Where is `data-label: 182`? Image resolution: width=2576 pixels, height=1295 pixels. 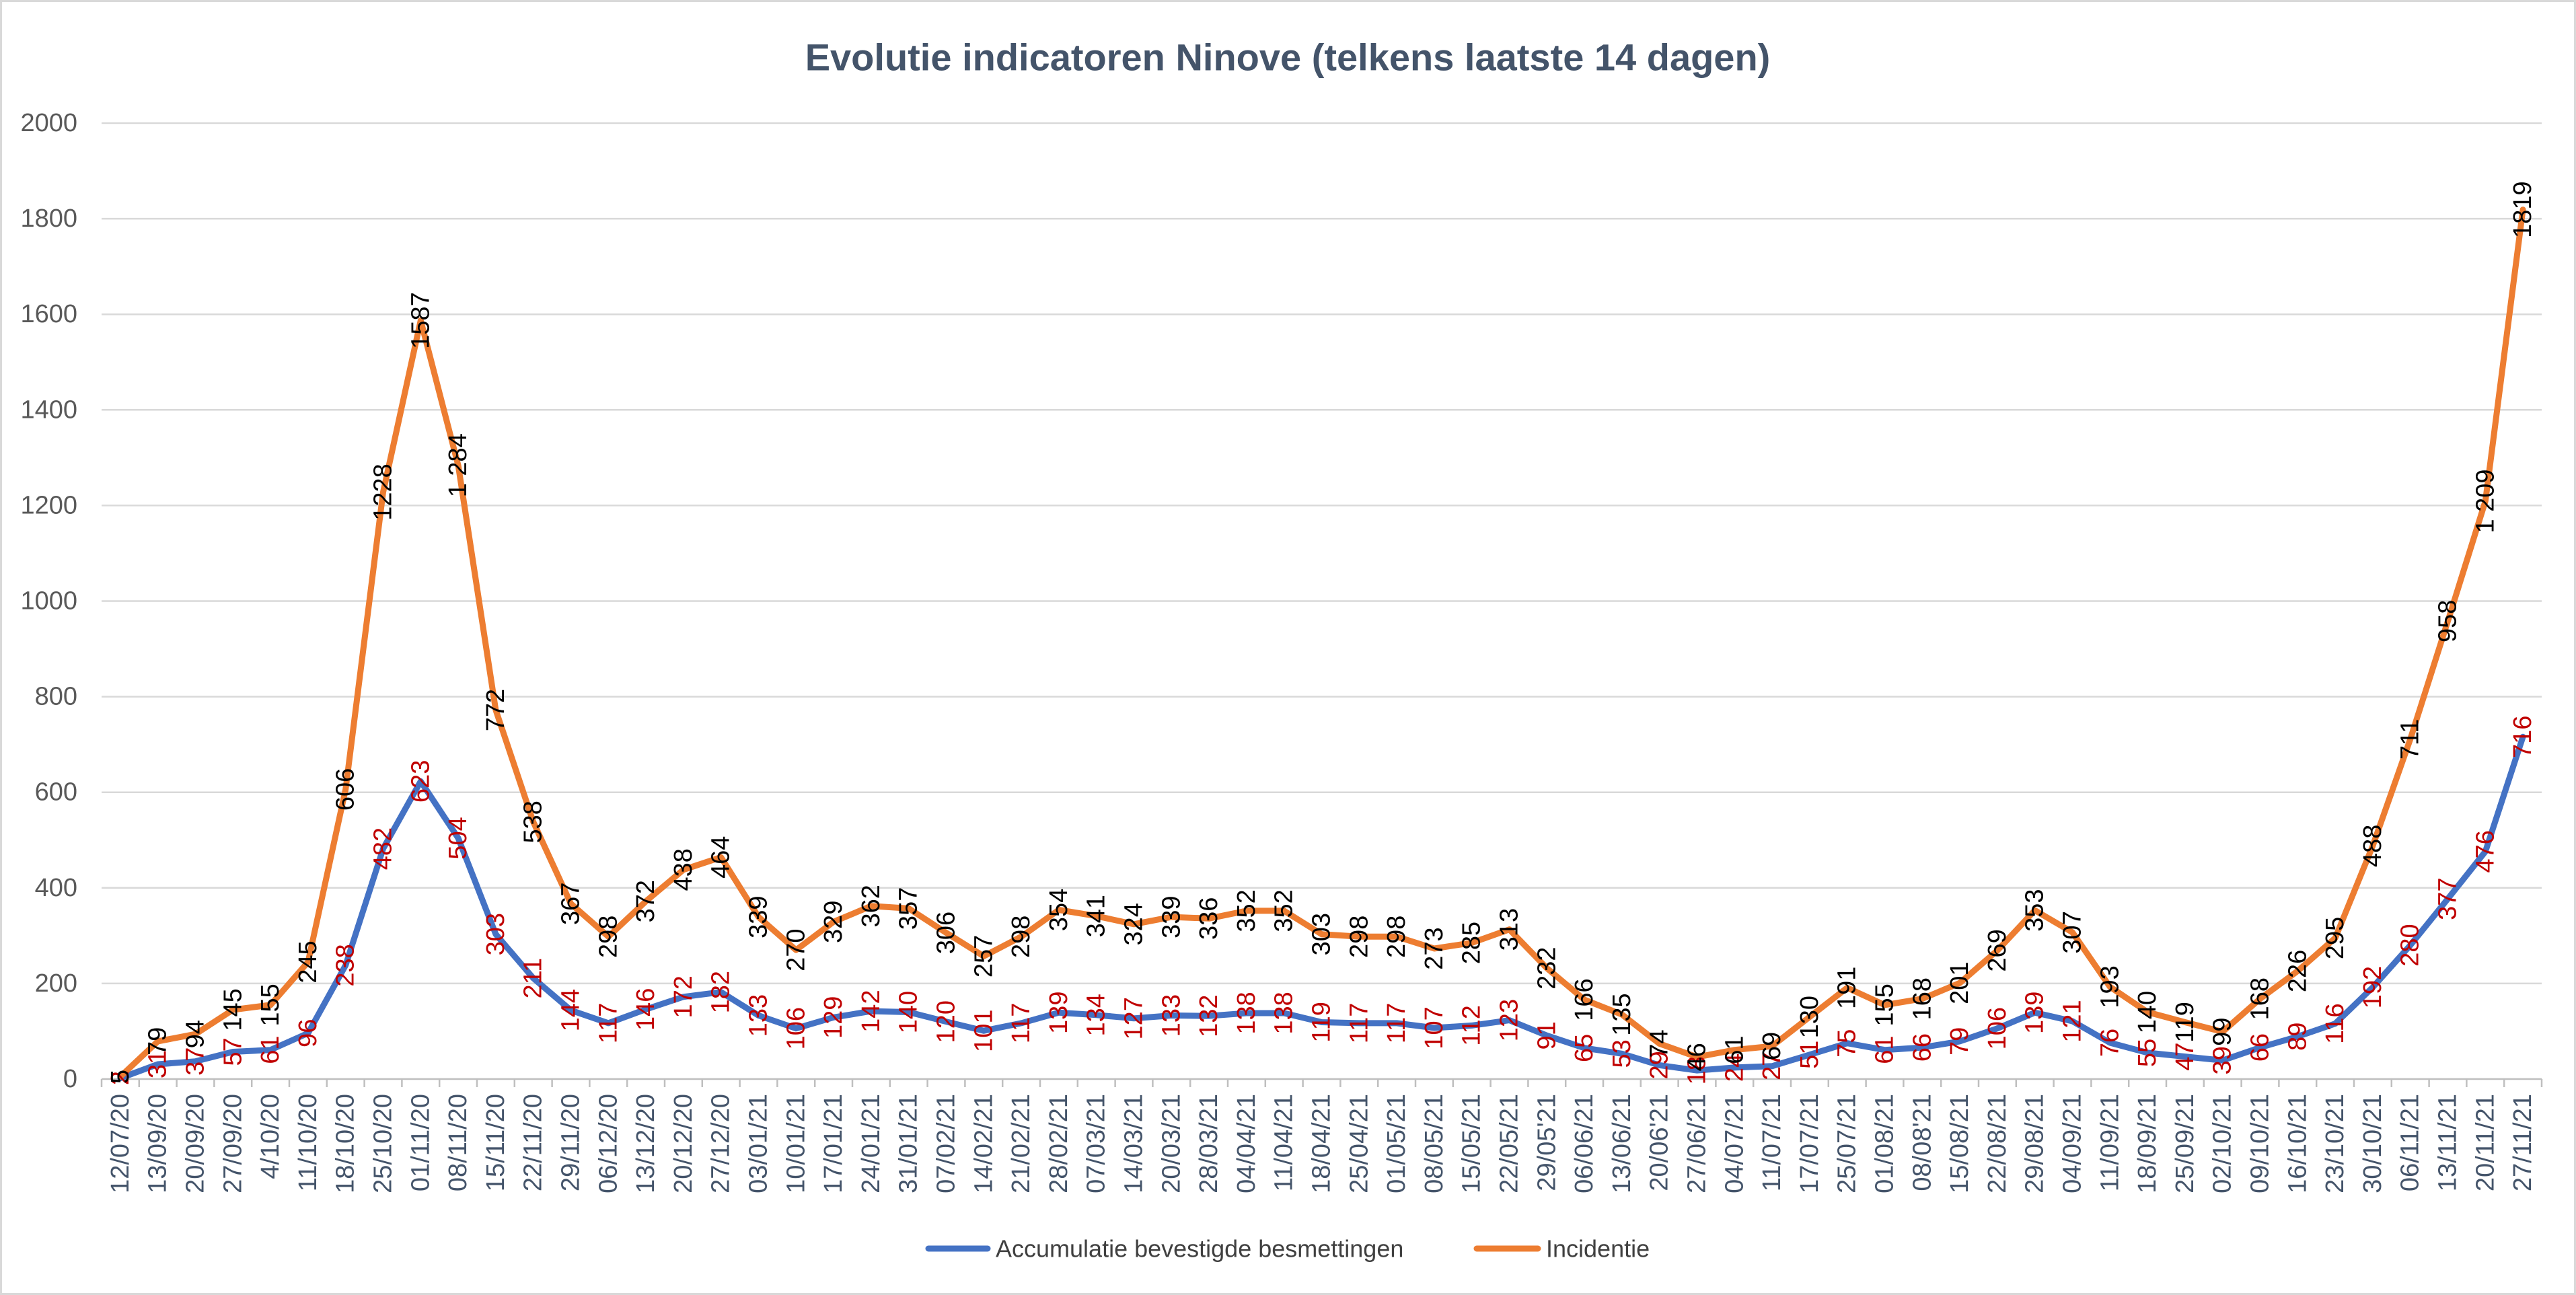 data-label: 182 is located at coordinates (721, 992).